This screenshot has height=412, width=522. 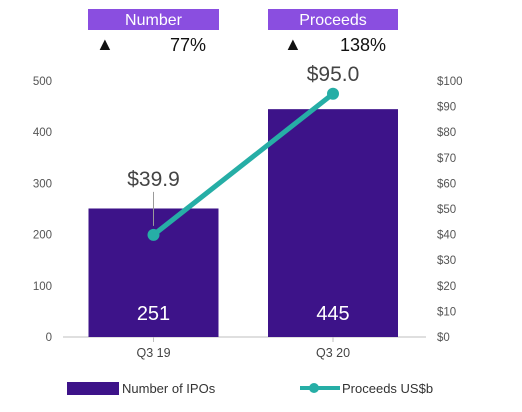 What do you see at coordinates (42, 184) in the screenshot?
I see `left-axis-tick-label: 300` at bounding box center [42, 184].